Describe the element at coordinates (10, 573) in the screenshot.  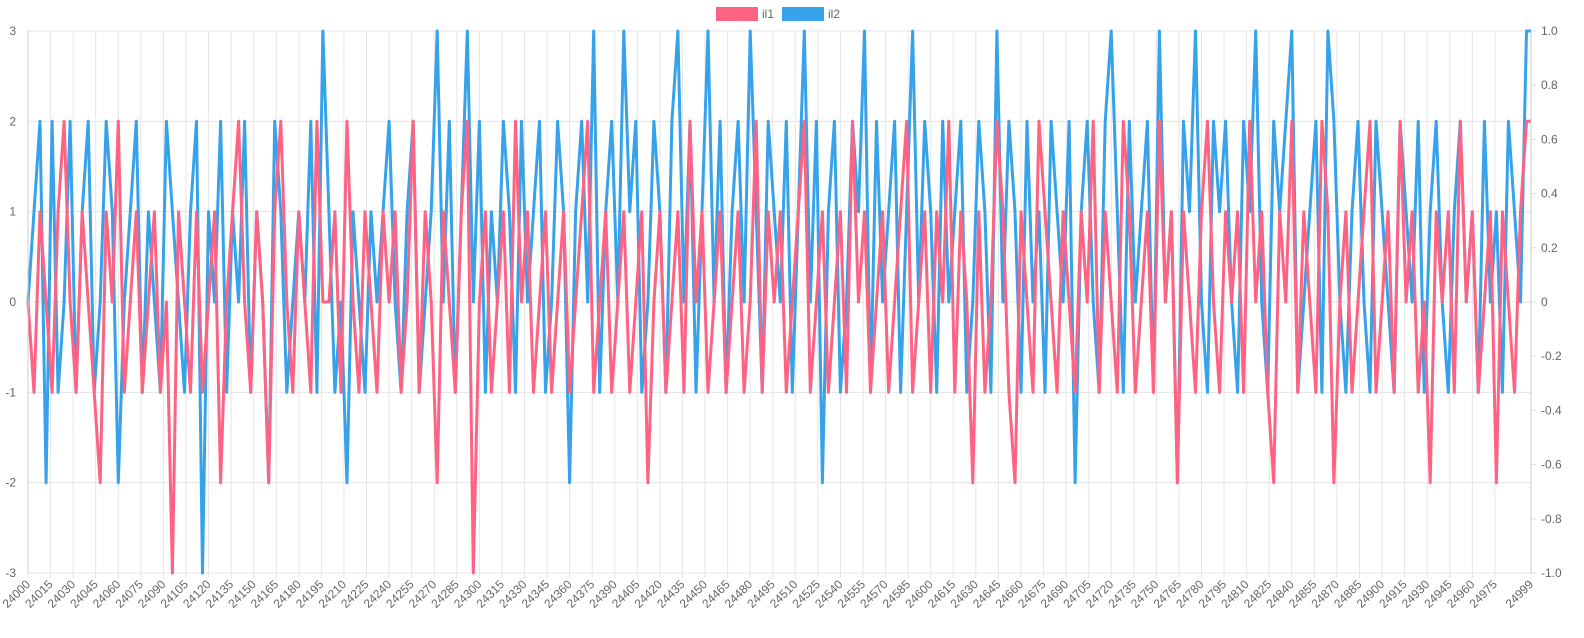
I see `y-tick-label: -3` at that location.